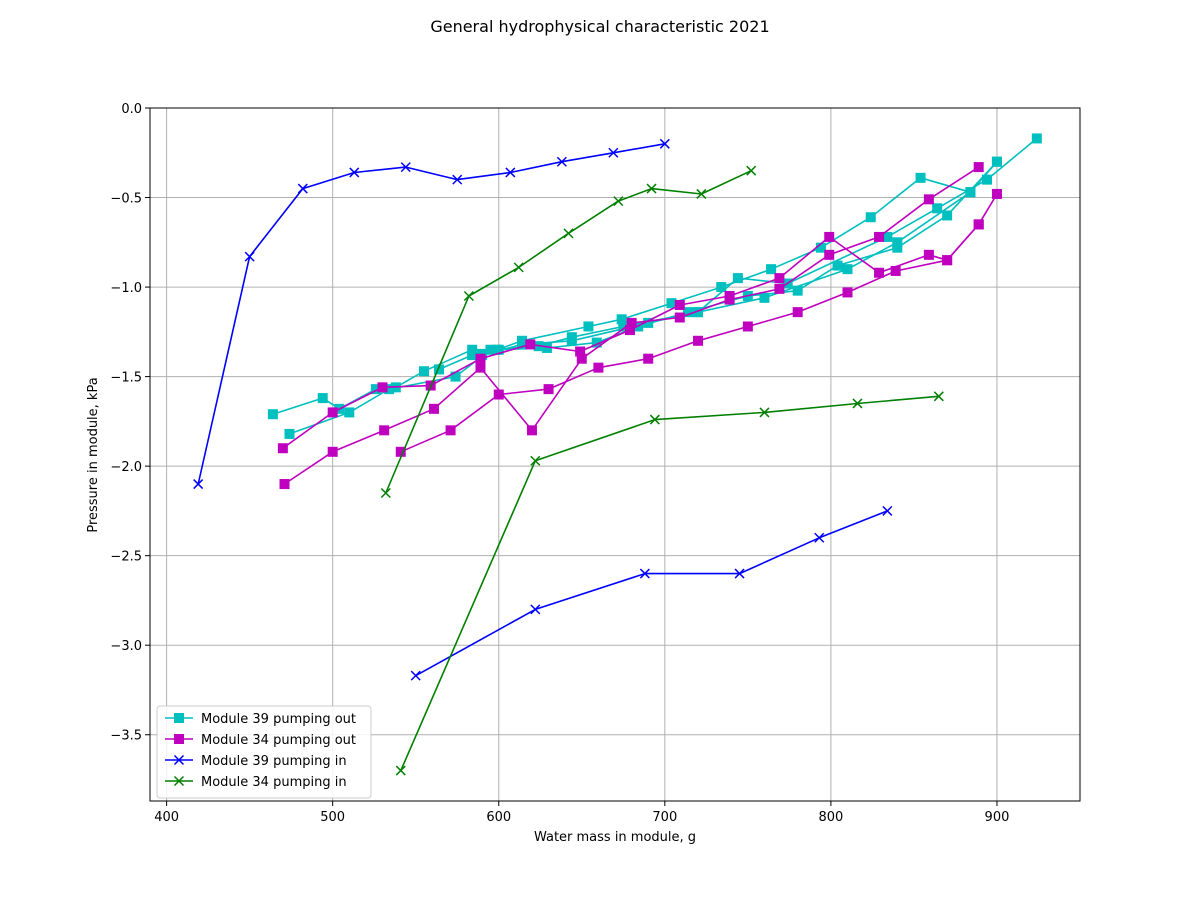 This screenshot has width=1200, height=900. What do you see at coordinates (997, 817) in the screenshot?
I see `x-tick-label: 900` at bounding box center [997, 817].